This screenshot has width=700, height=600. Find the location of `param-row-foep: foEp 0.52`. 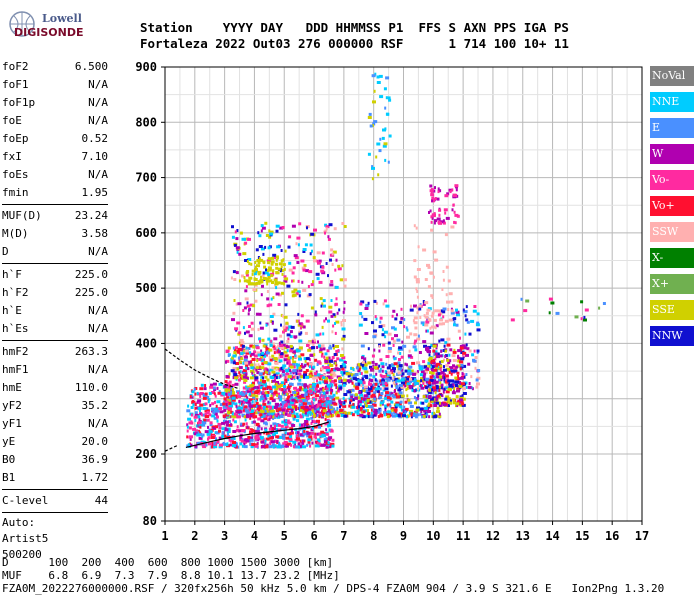

param-row-foep: foEp 0.52 is located at coordinates (59, 139).